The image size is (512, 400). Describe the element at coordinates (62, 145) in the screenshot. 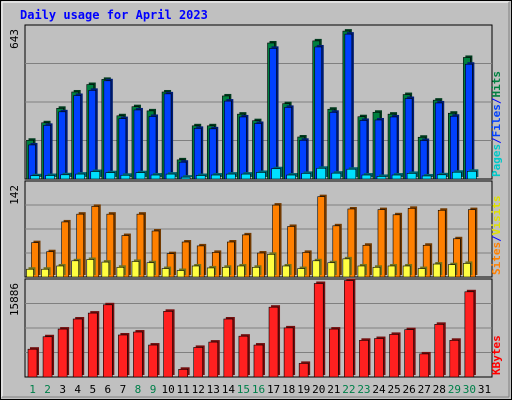

I see `bar-files-day-3-face` at that location.